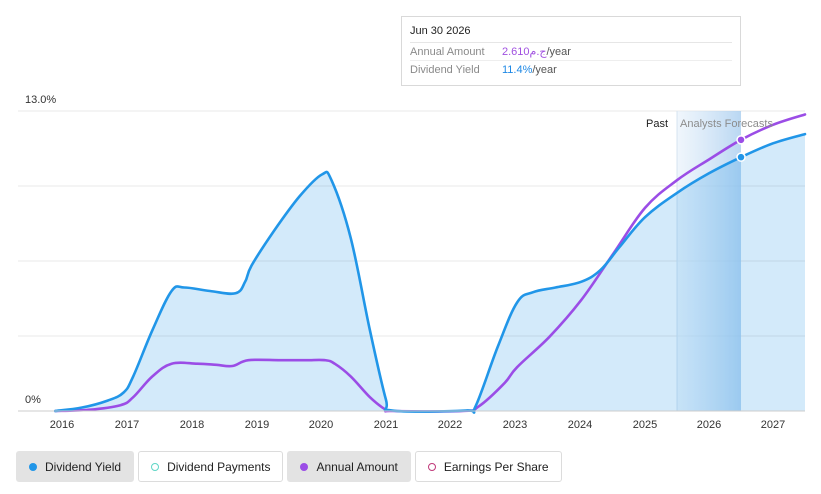 The width and height of the screenshot is (821, 494). I want to click on legend-label: Dividend Payments, so click(219, 466).